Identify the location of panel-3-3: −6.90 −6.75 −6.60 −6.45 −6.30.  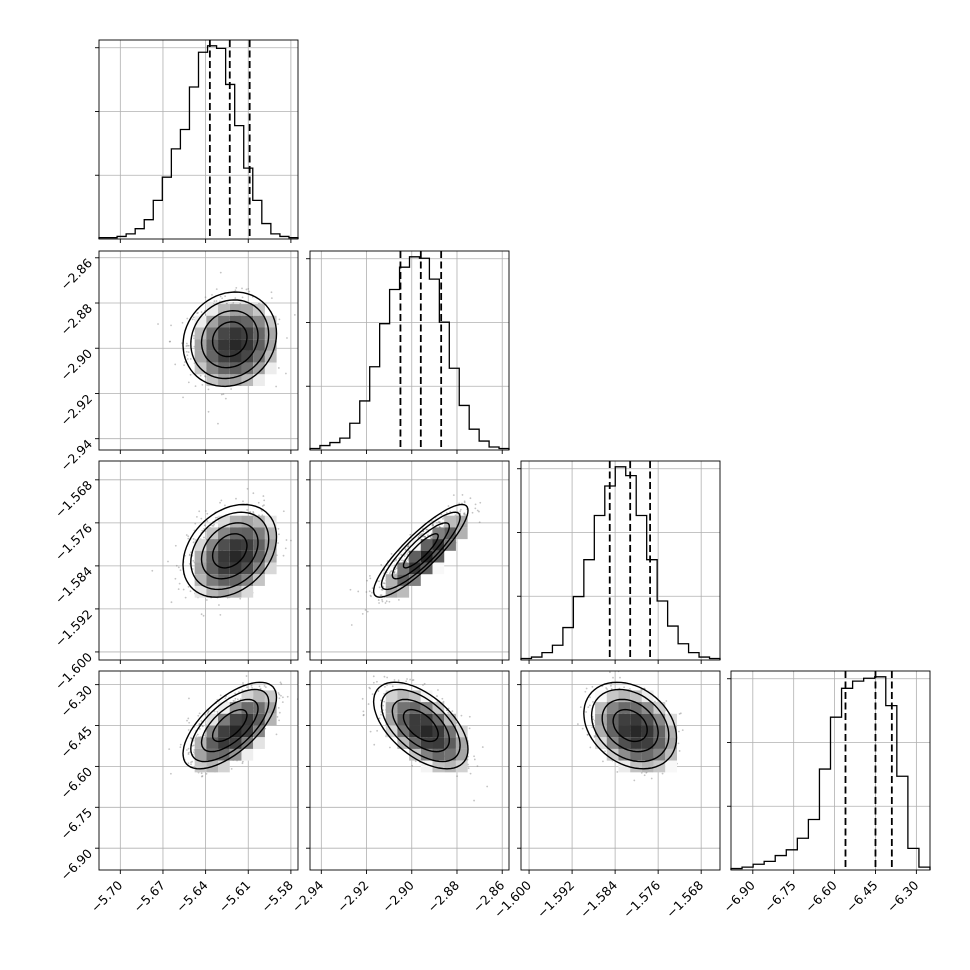
(825, 793).